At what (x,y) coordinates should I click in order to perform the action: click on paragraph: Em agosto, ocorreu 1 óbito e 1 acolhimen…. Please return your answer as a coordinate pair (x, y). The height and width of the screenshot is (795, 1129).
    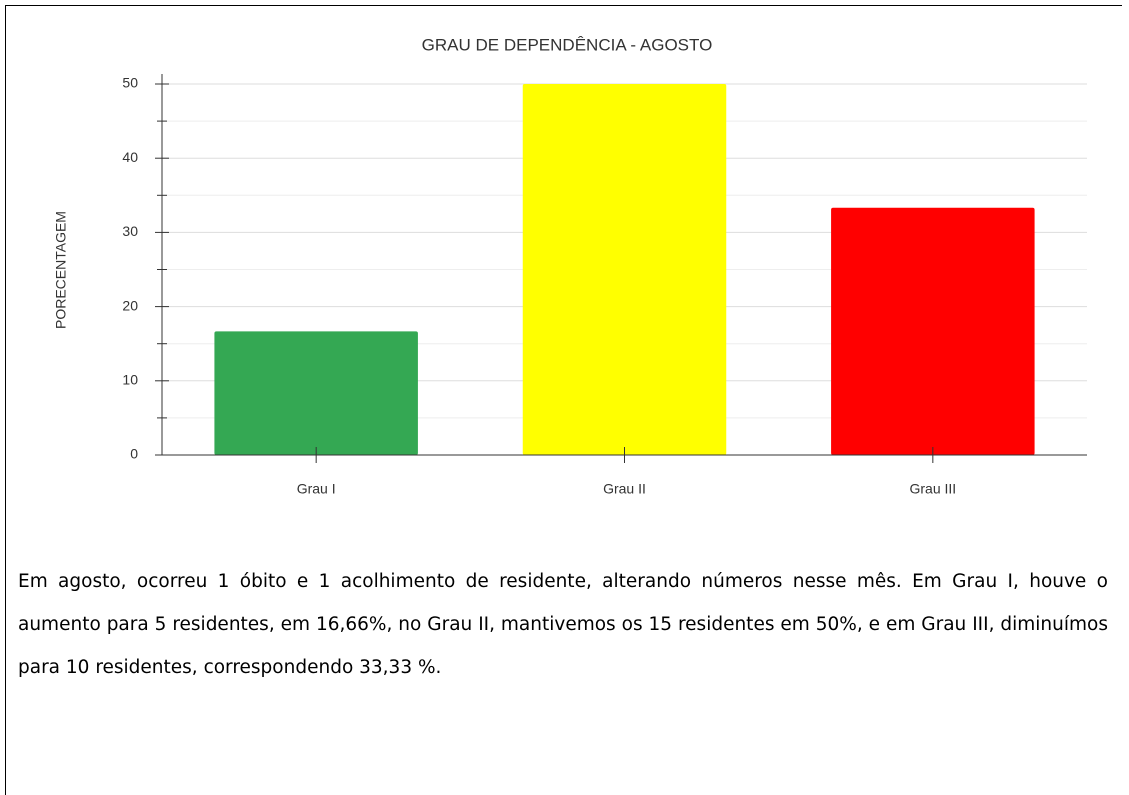
    Looking at the image, I should click on (563, 624).